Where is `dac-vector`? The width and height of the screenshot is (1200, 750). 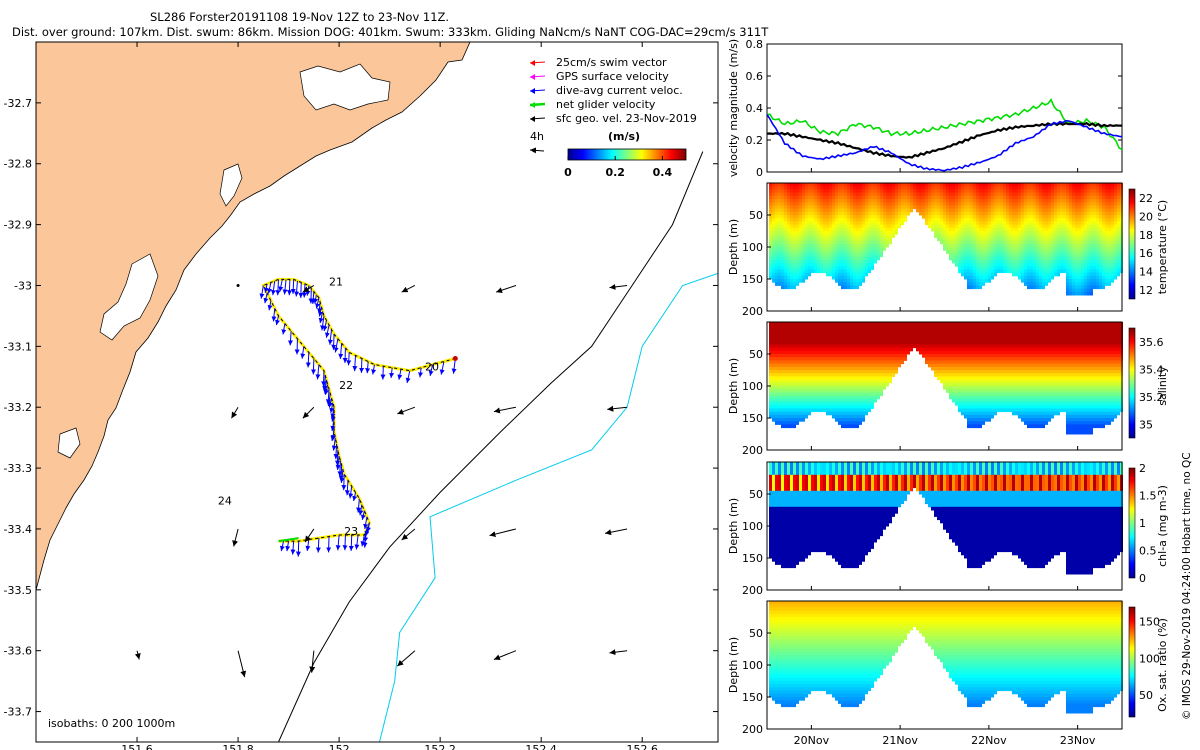 dac-vector is located at coordinates (338, 463).